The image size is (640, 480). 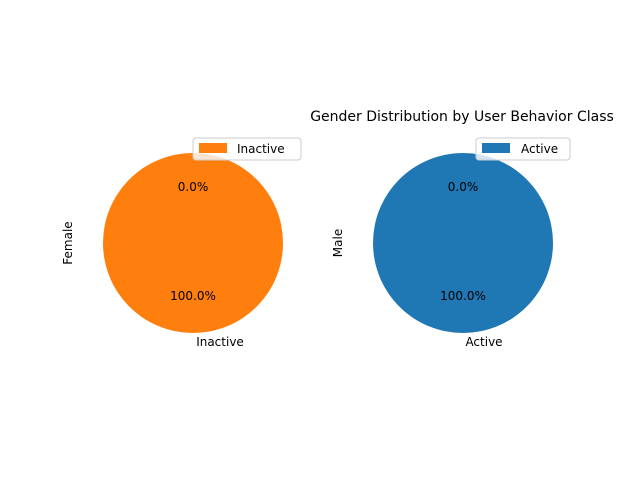 What do you see at coordinates (338, 243) in the screenshot?
I see `pie-ylabel-male: Male` at bounding box center [338, 243].